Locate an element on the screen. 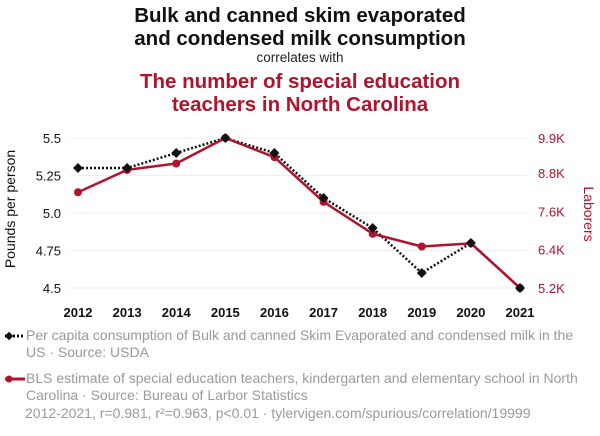  right-tick-label: 5.2K is located at coordinates (551, 288).